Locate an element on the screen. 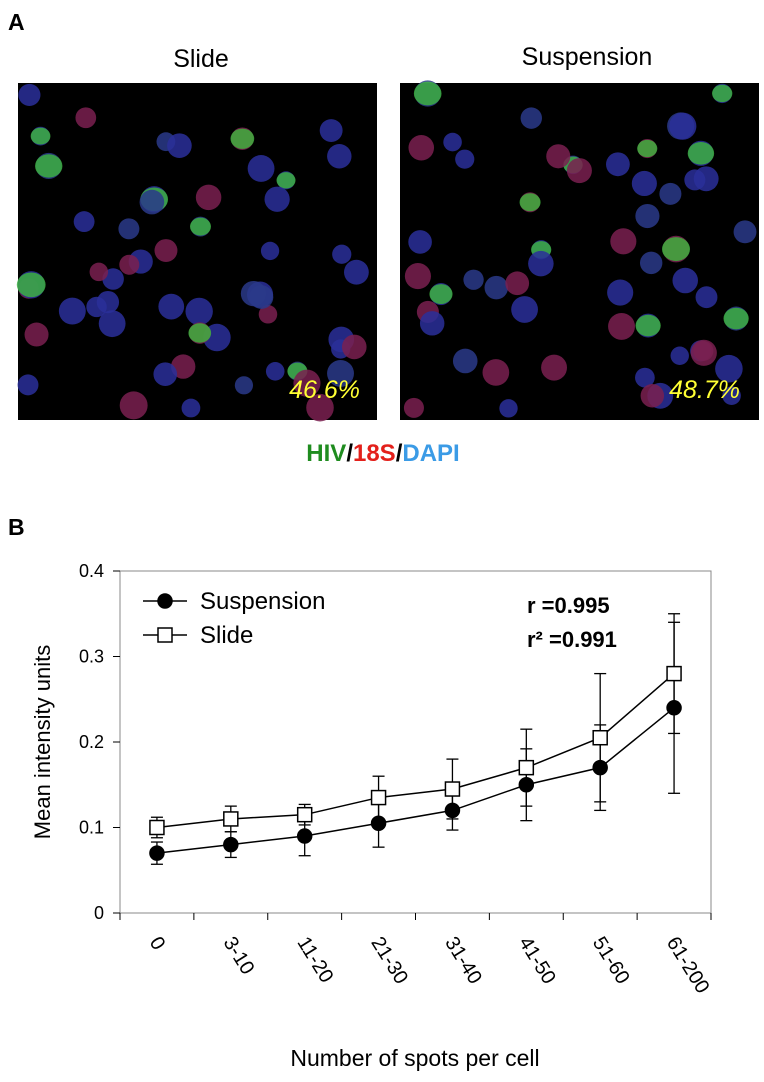  x-tick-label: 51-60 is located at coordinates (611, 960).